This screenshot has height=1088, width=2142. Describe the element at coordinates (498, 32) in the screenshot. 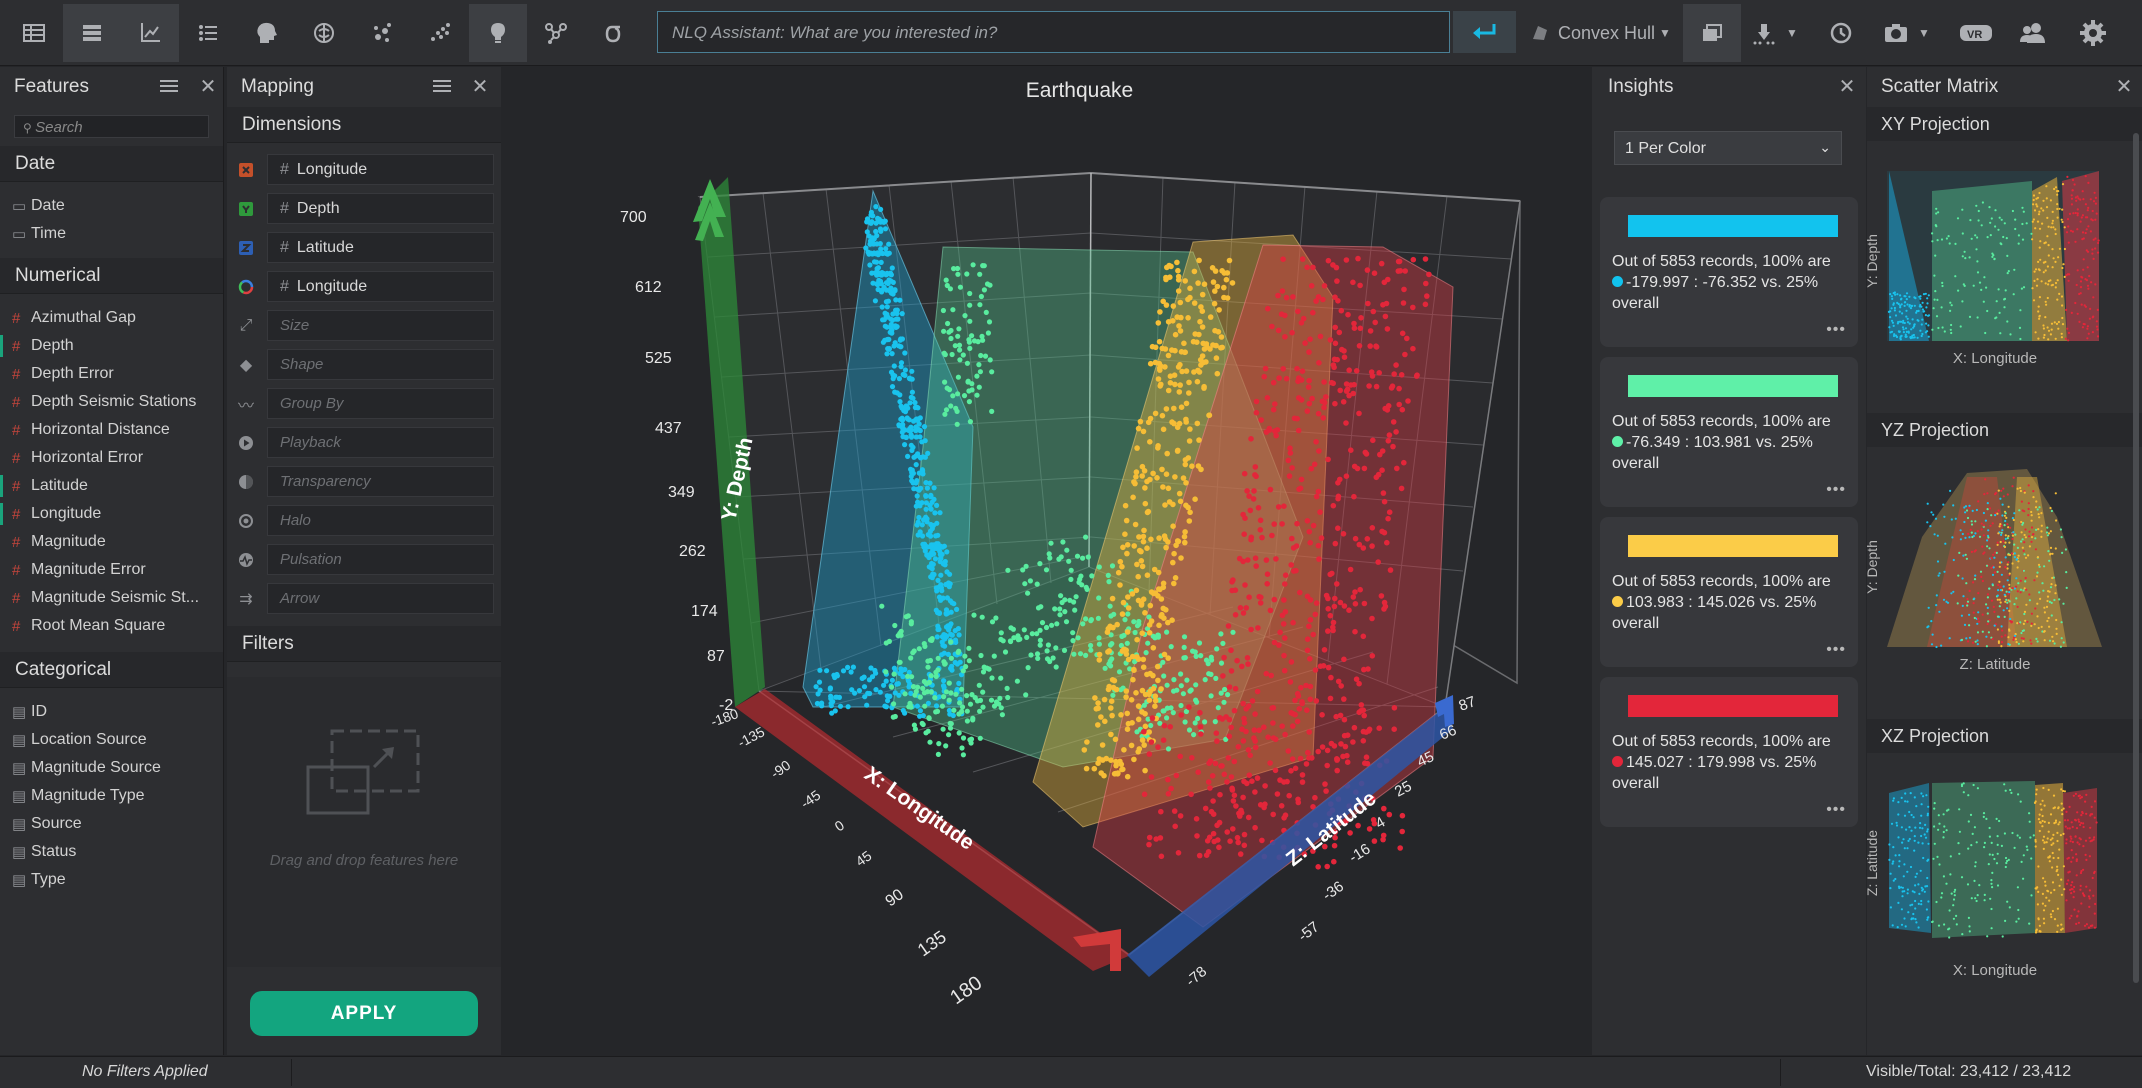

I see `lightbulb-icon` at that location.